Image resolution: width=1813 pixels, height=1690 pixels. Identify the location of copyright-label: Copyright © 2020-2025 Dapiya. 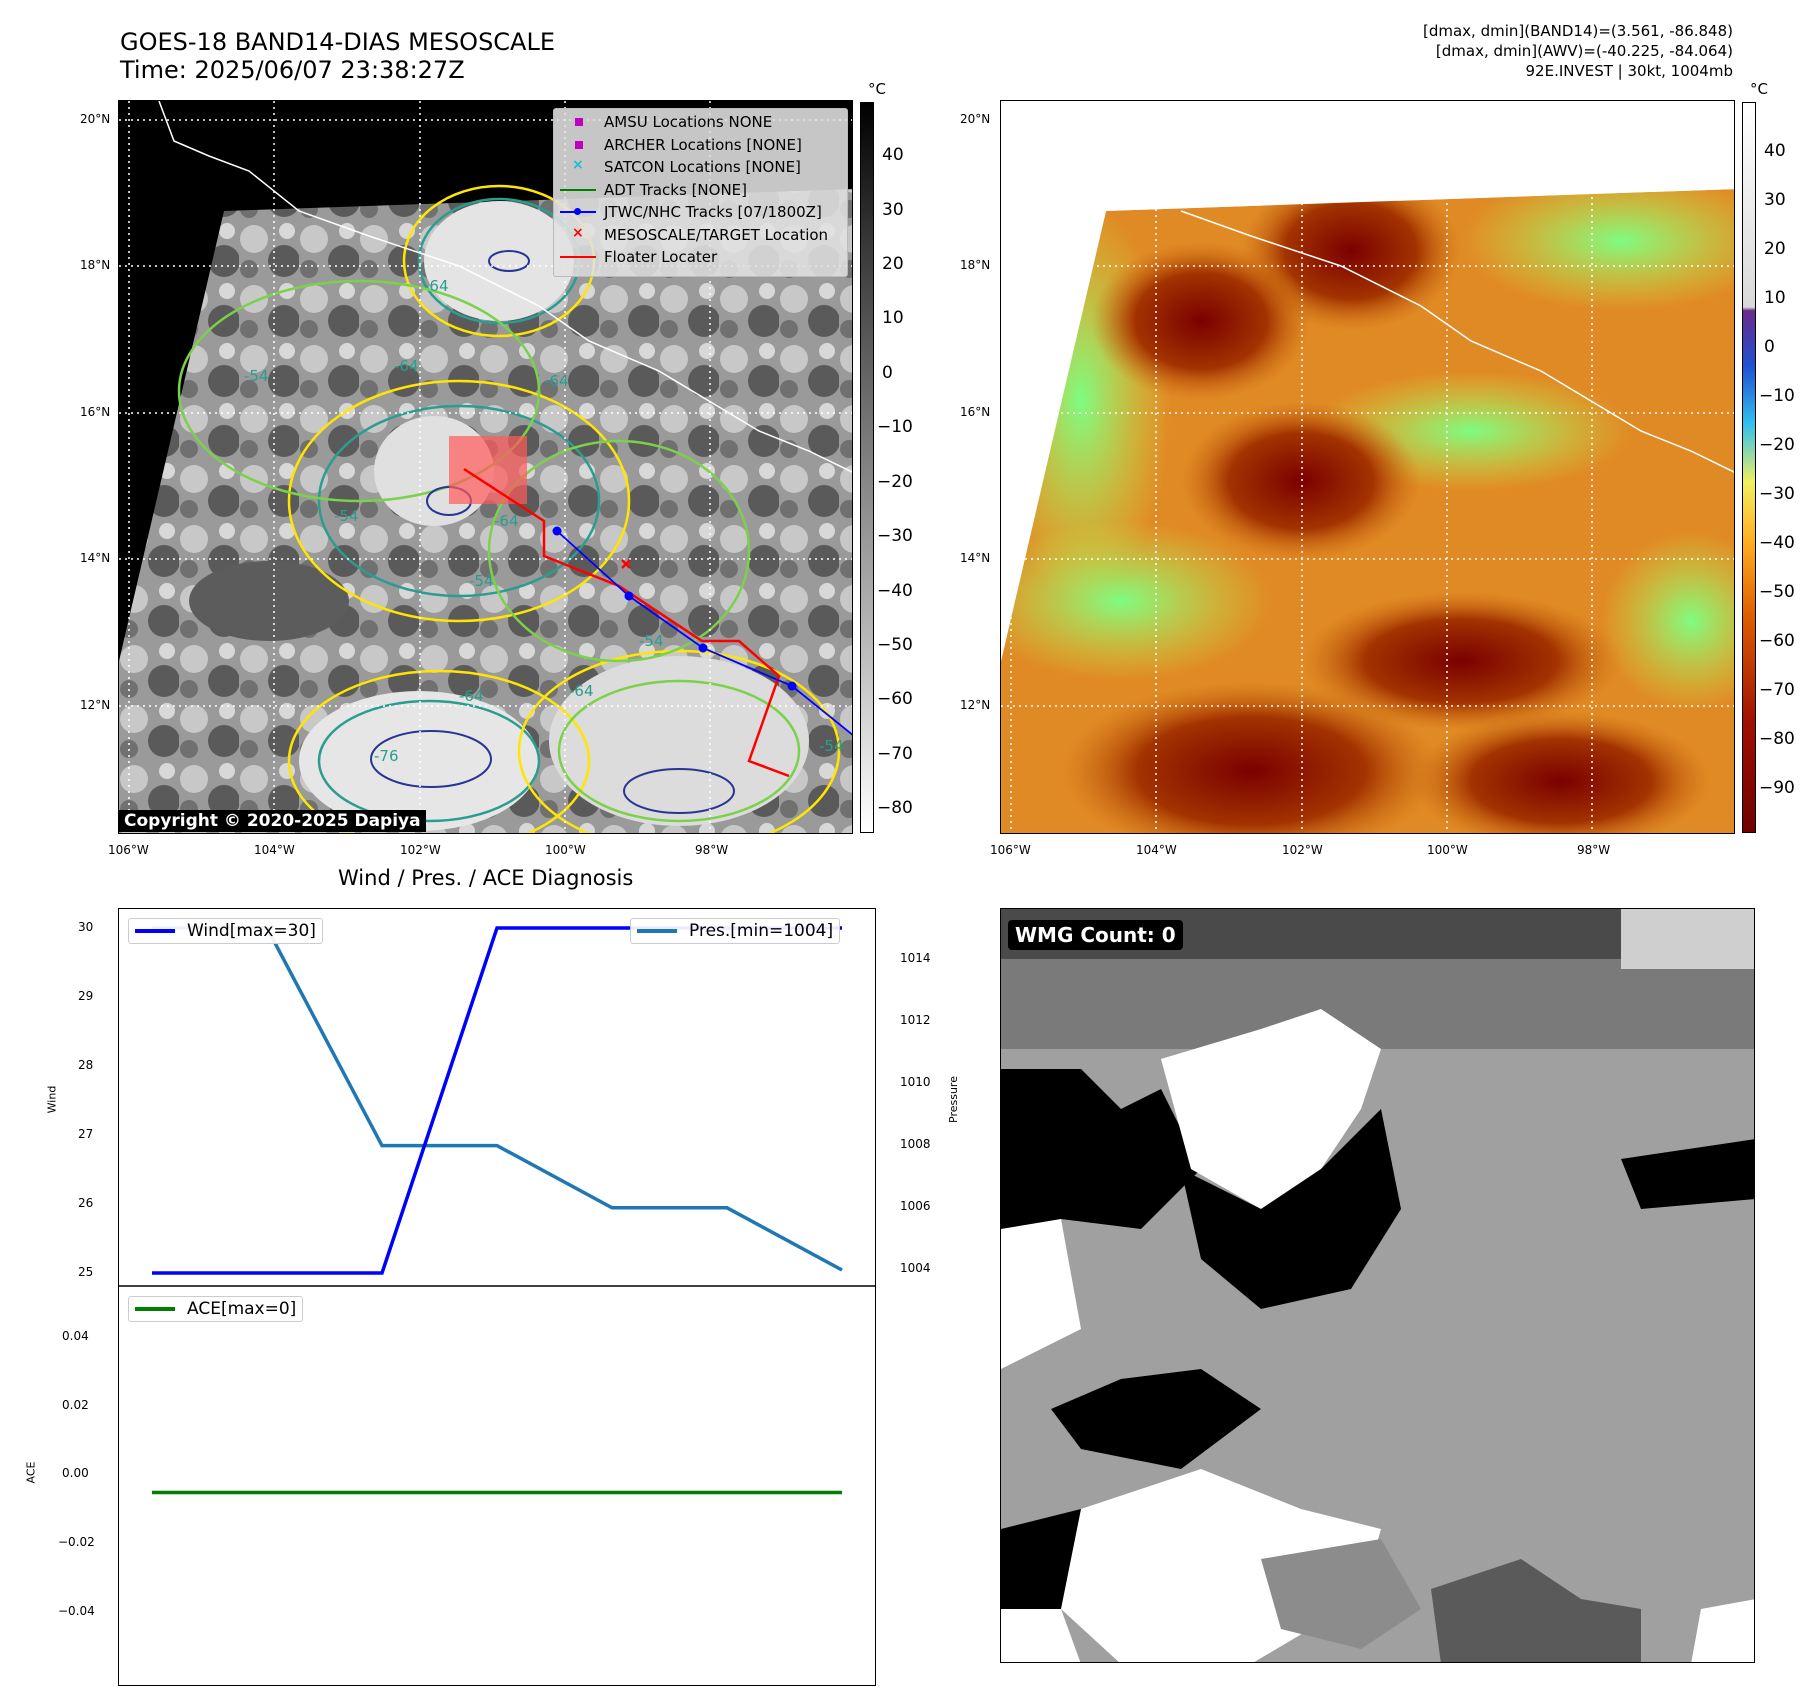
(272, 821).